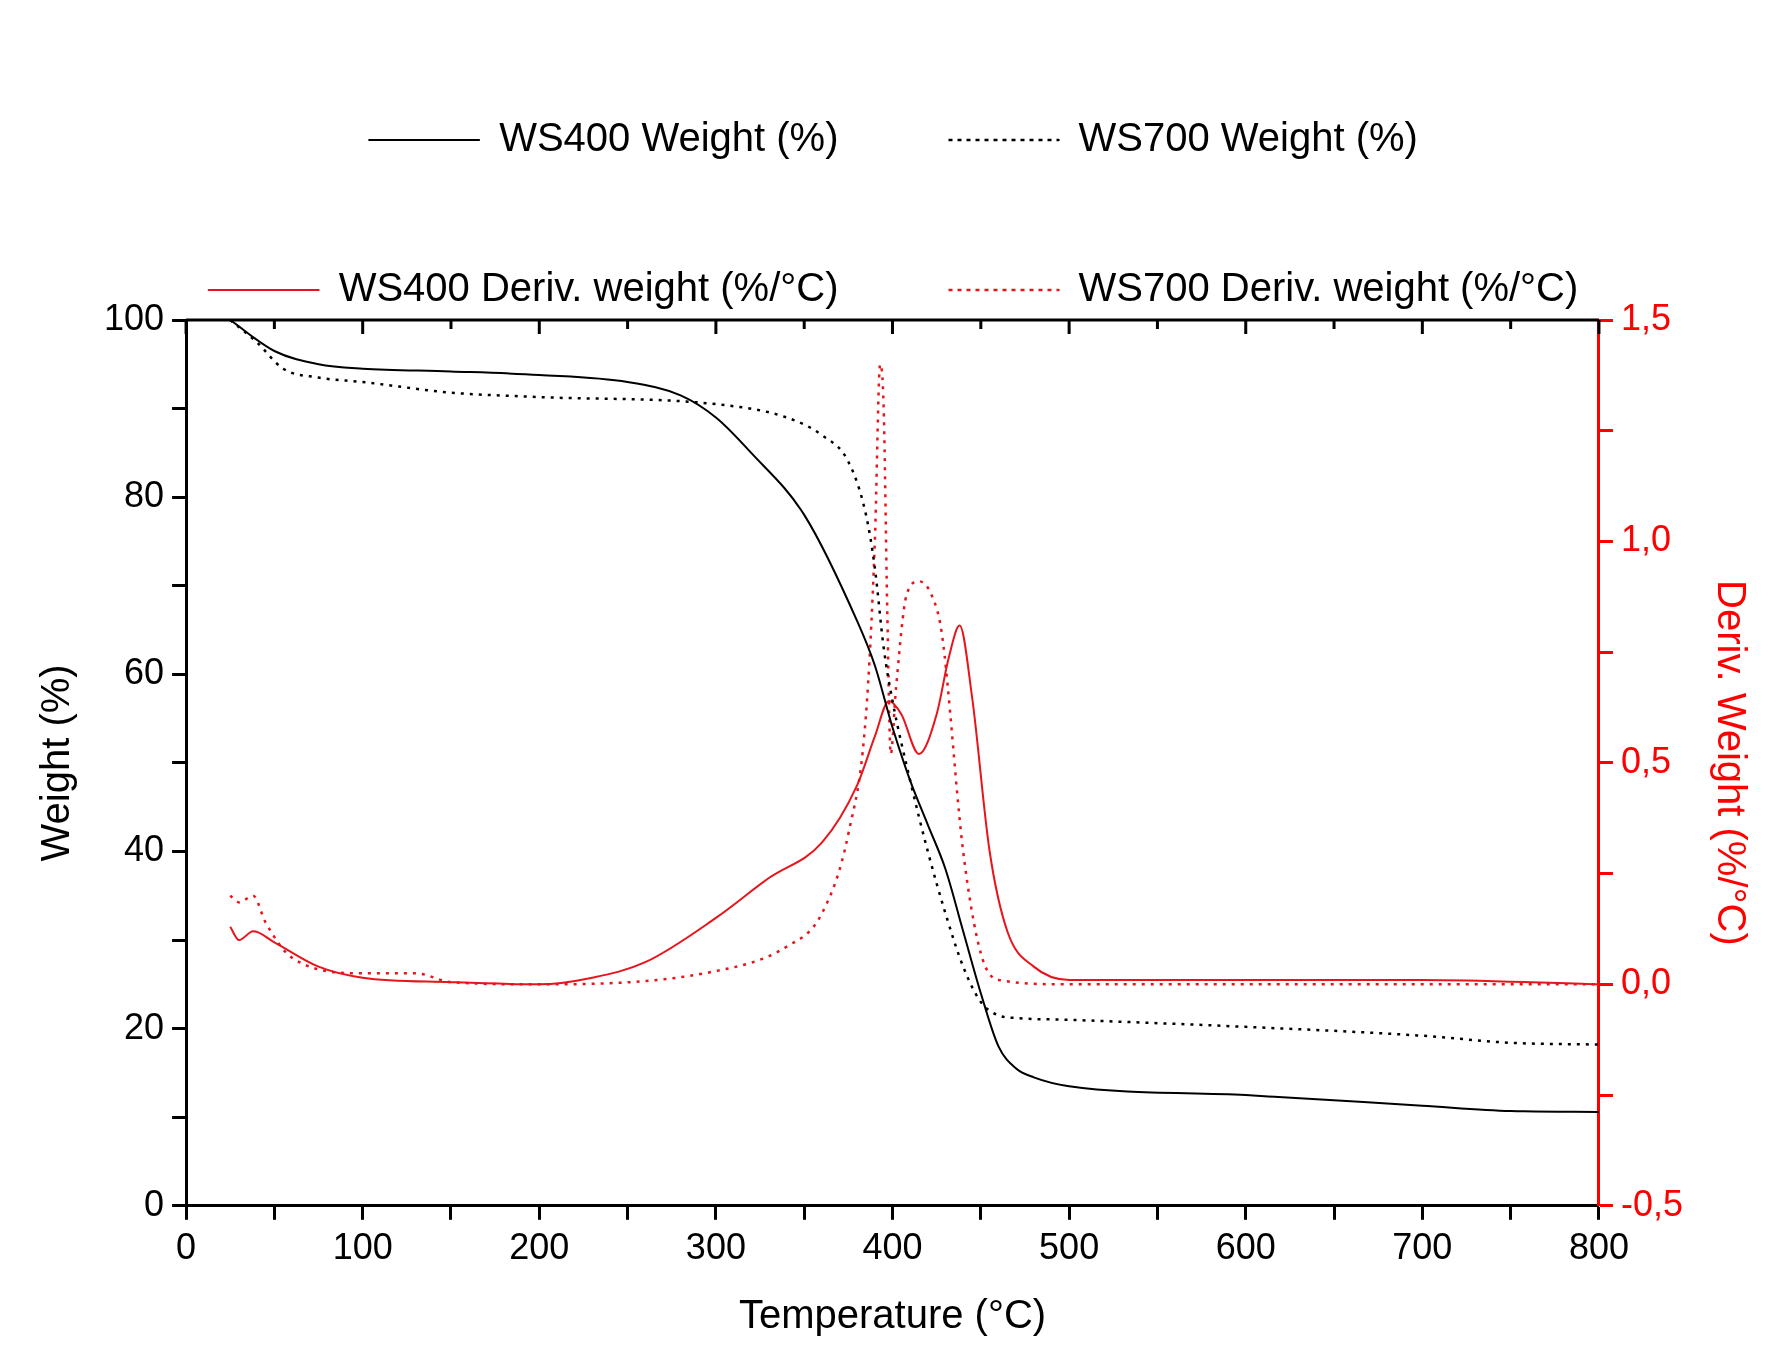  I want to click on x-tick-label: 500, so click(1069, 1247).